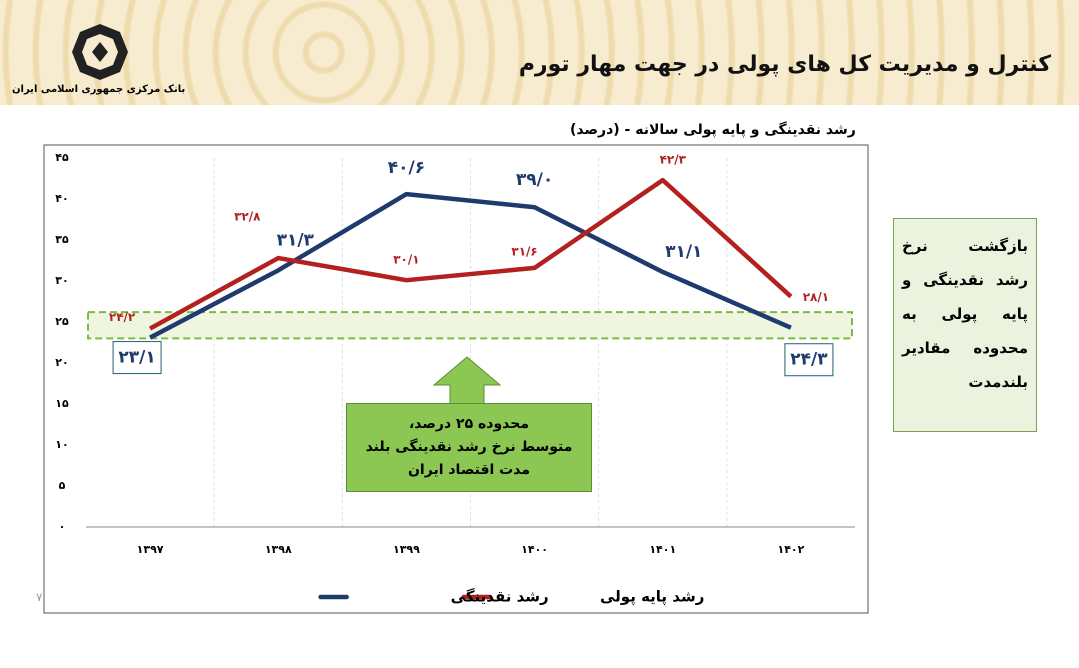 The image size is (1079, 668). Describe the element at coordinates (816, 297) in the screenshot. I see `data-label: ۲۸/۱` at that location.